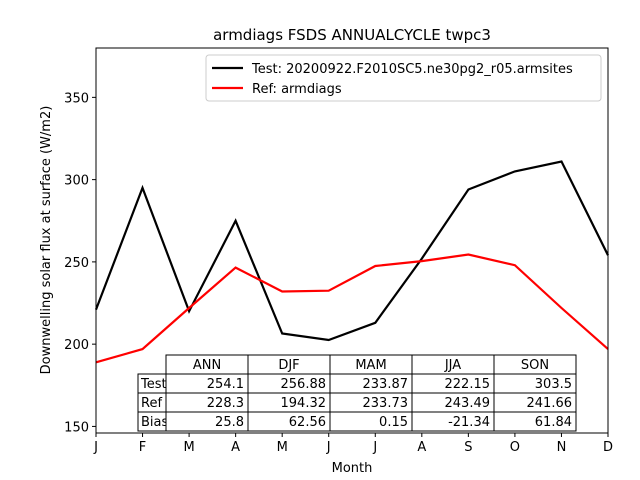 The image size is (640, 480). I want to click on table-row-label: Bias, so click(152, 421).